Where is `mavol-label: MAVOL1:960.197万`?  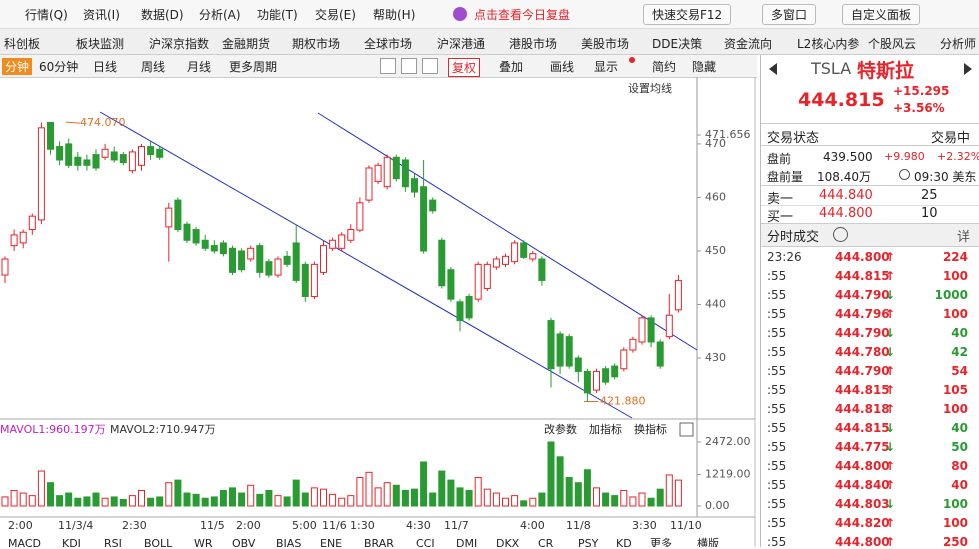
mavol-label: MAVOL1:960.197万 is located at coordinates (53, 429).